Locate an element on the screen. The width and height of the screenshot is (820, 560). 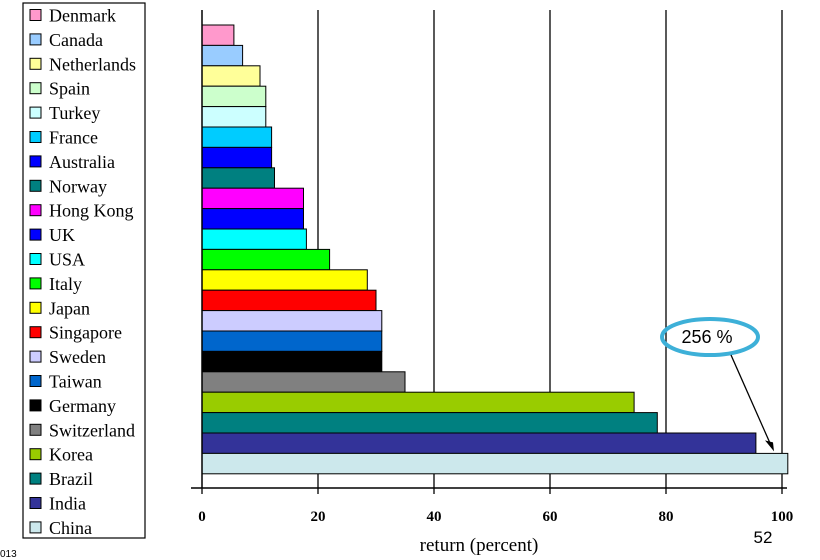
legend-label-usa: USA is located at coordinates (67, 260).